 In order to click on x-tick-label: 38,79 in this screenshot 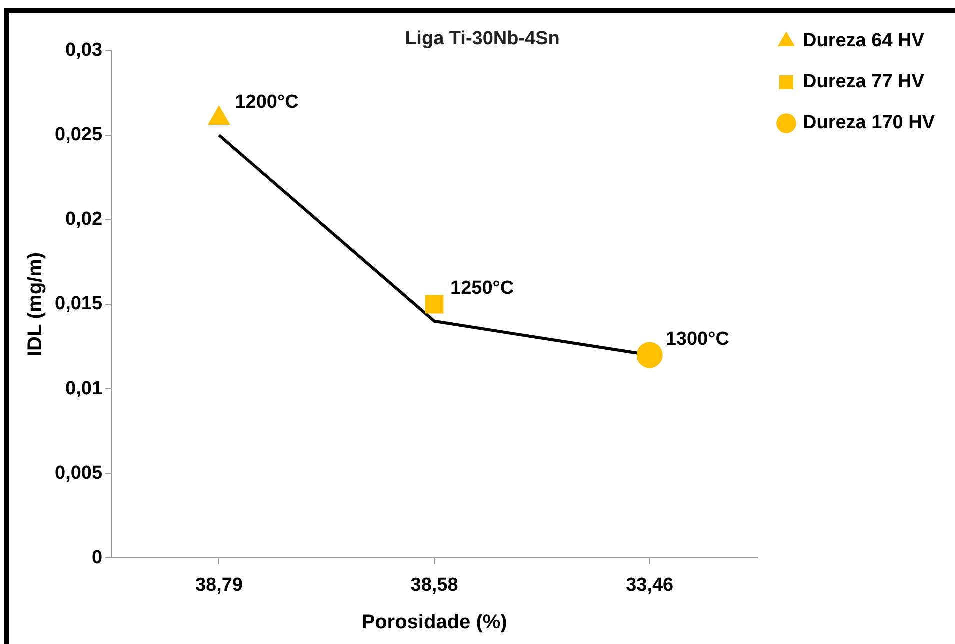, I will do `click(219, 585)`.